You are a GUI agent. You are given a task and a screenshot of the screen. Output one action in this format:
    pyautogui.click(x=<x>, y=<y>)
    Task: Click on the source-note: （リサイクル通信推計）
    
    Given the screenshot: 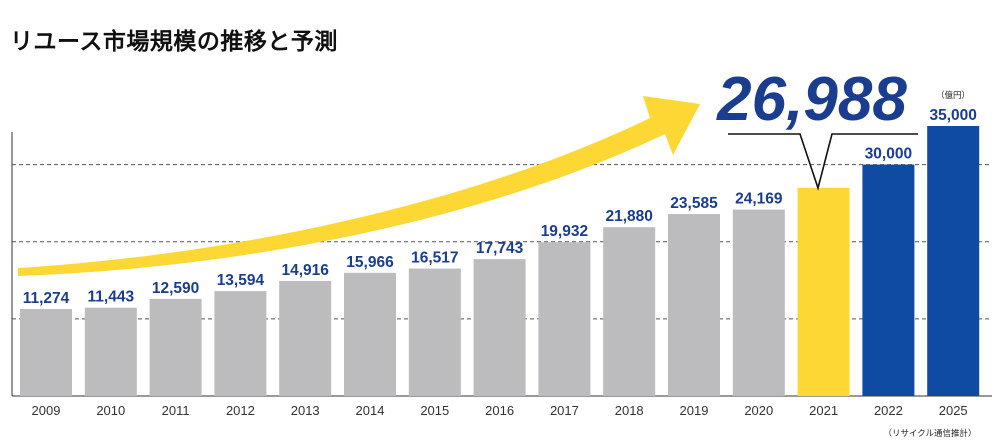 What is the action you would take?
    pyautogui.click(x=929, y=433)
    